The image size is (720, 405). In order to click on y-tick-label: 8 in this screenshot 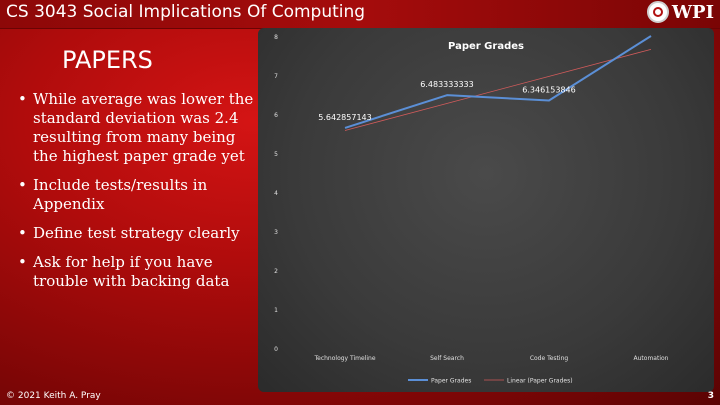, I will do `click(276, 37)`.